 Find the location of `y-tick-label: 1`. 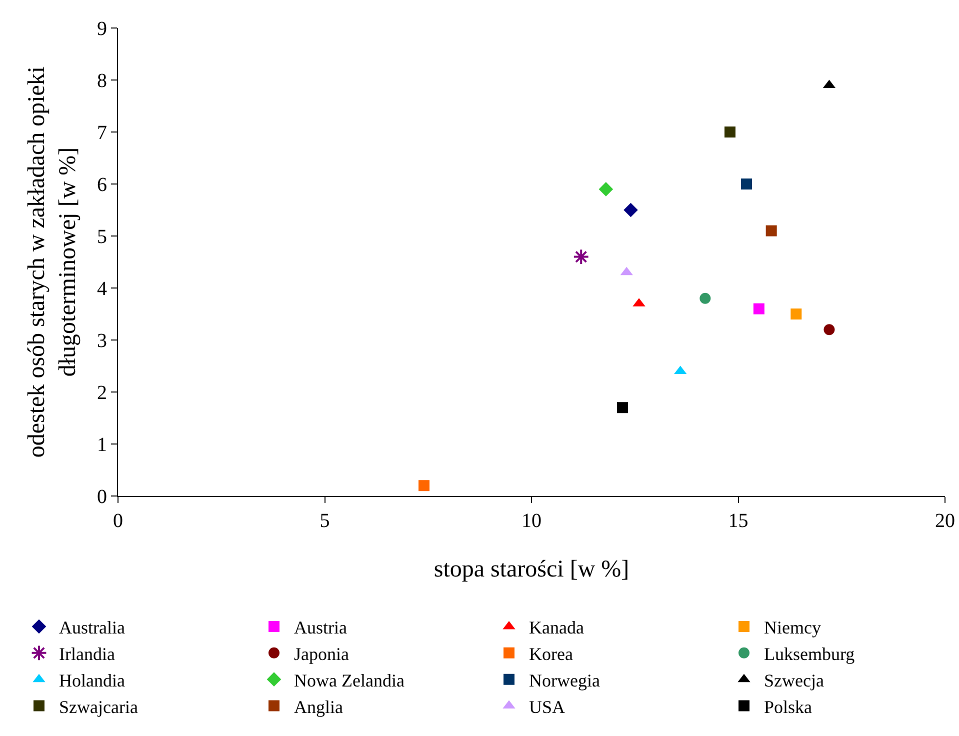

y-tick-label: 1 is located at coordinates (102, 445).